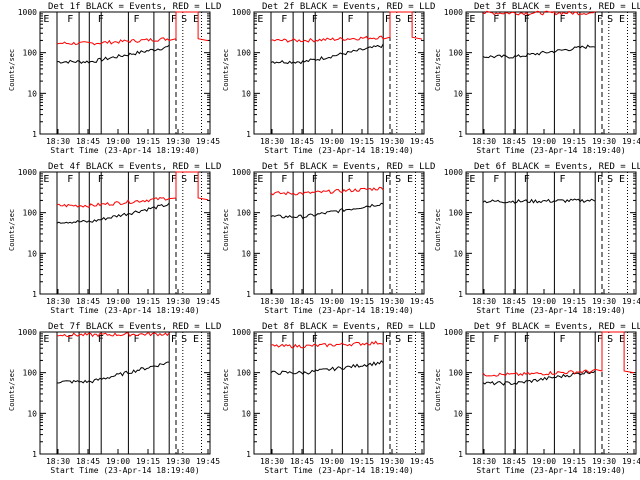 This screenshot has width=640, height=480. Describe the element at coordinates (134, 7) in the screenshot. I see `panel-title: Det 1f BLACK = Events, RED = LLD` at that location.